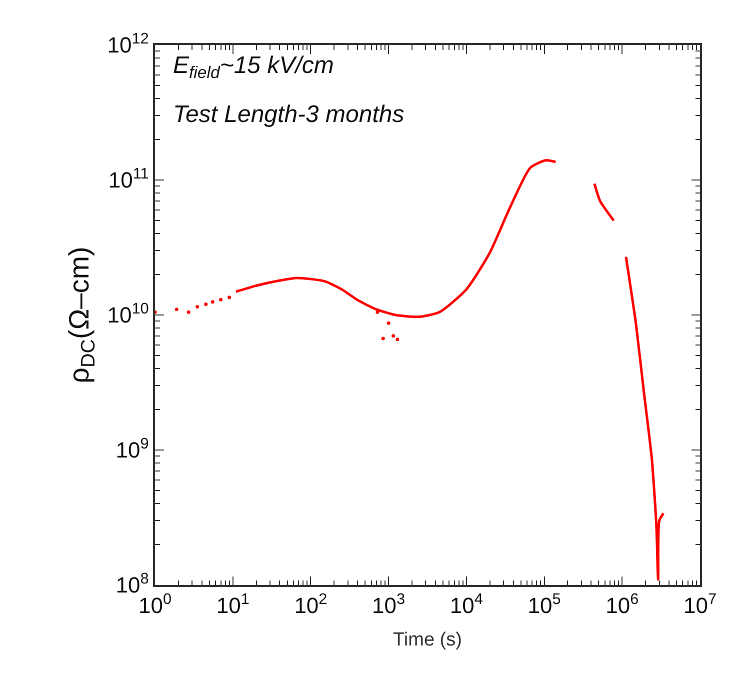 The image size is (733, 690). What do you see at coordinates (700, 604) in the screenshot?
I see `x-tick-label: 10$^{7}$` at bounding box center [700, 604].